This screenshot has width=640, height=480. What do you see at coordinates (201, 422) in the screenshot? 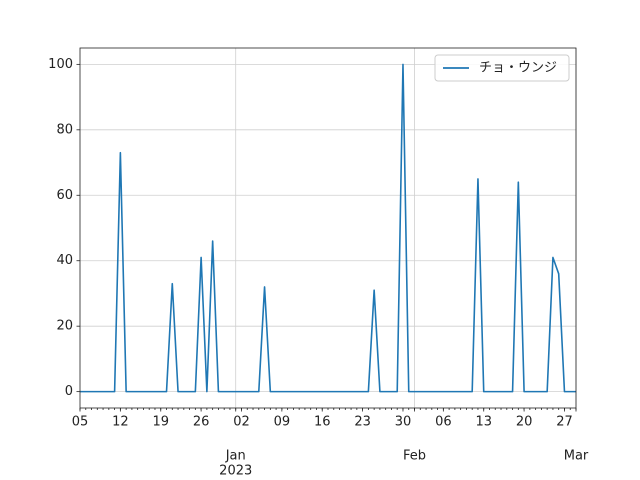
I see `x-tick-label: 26` at bounding box center [201, 422].